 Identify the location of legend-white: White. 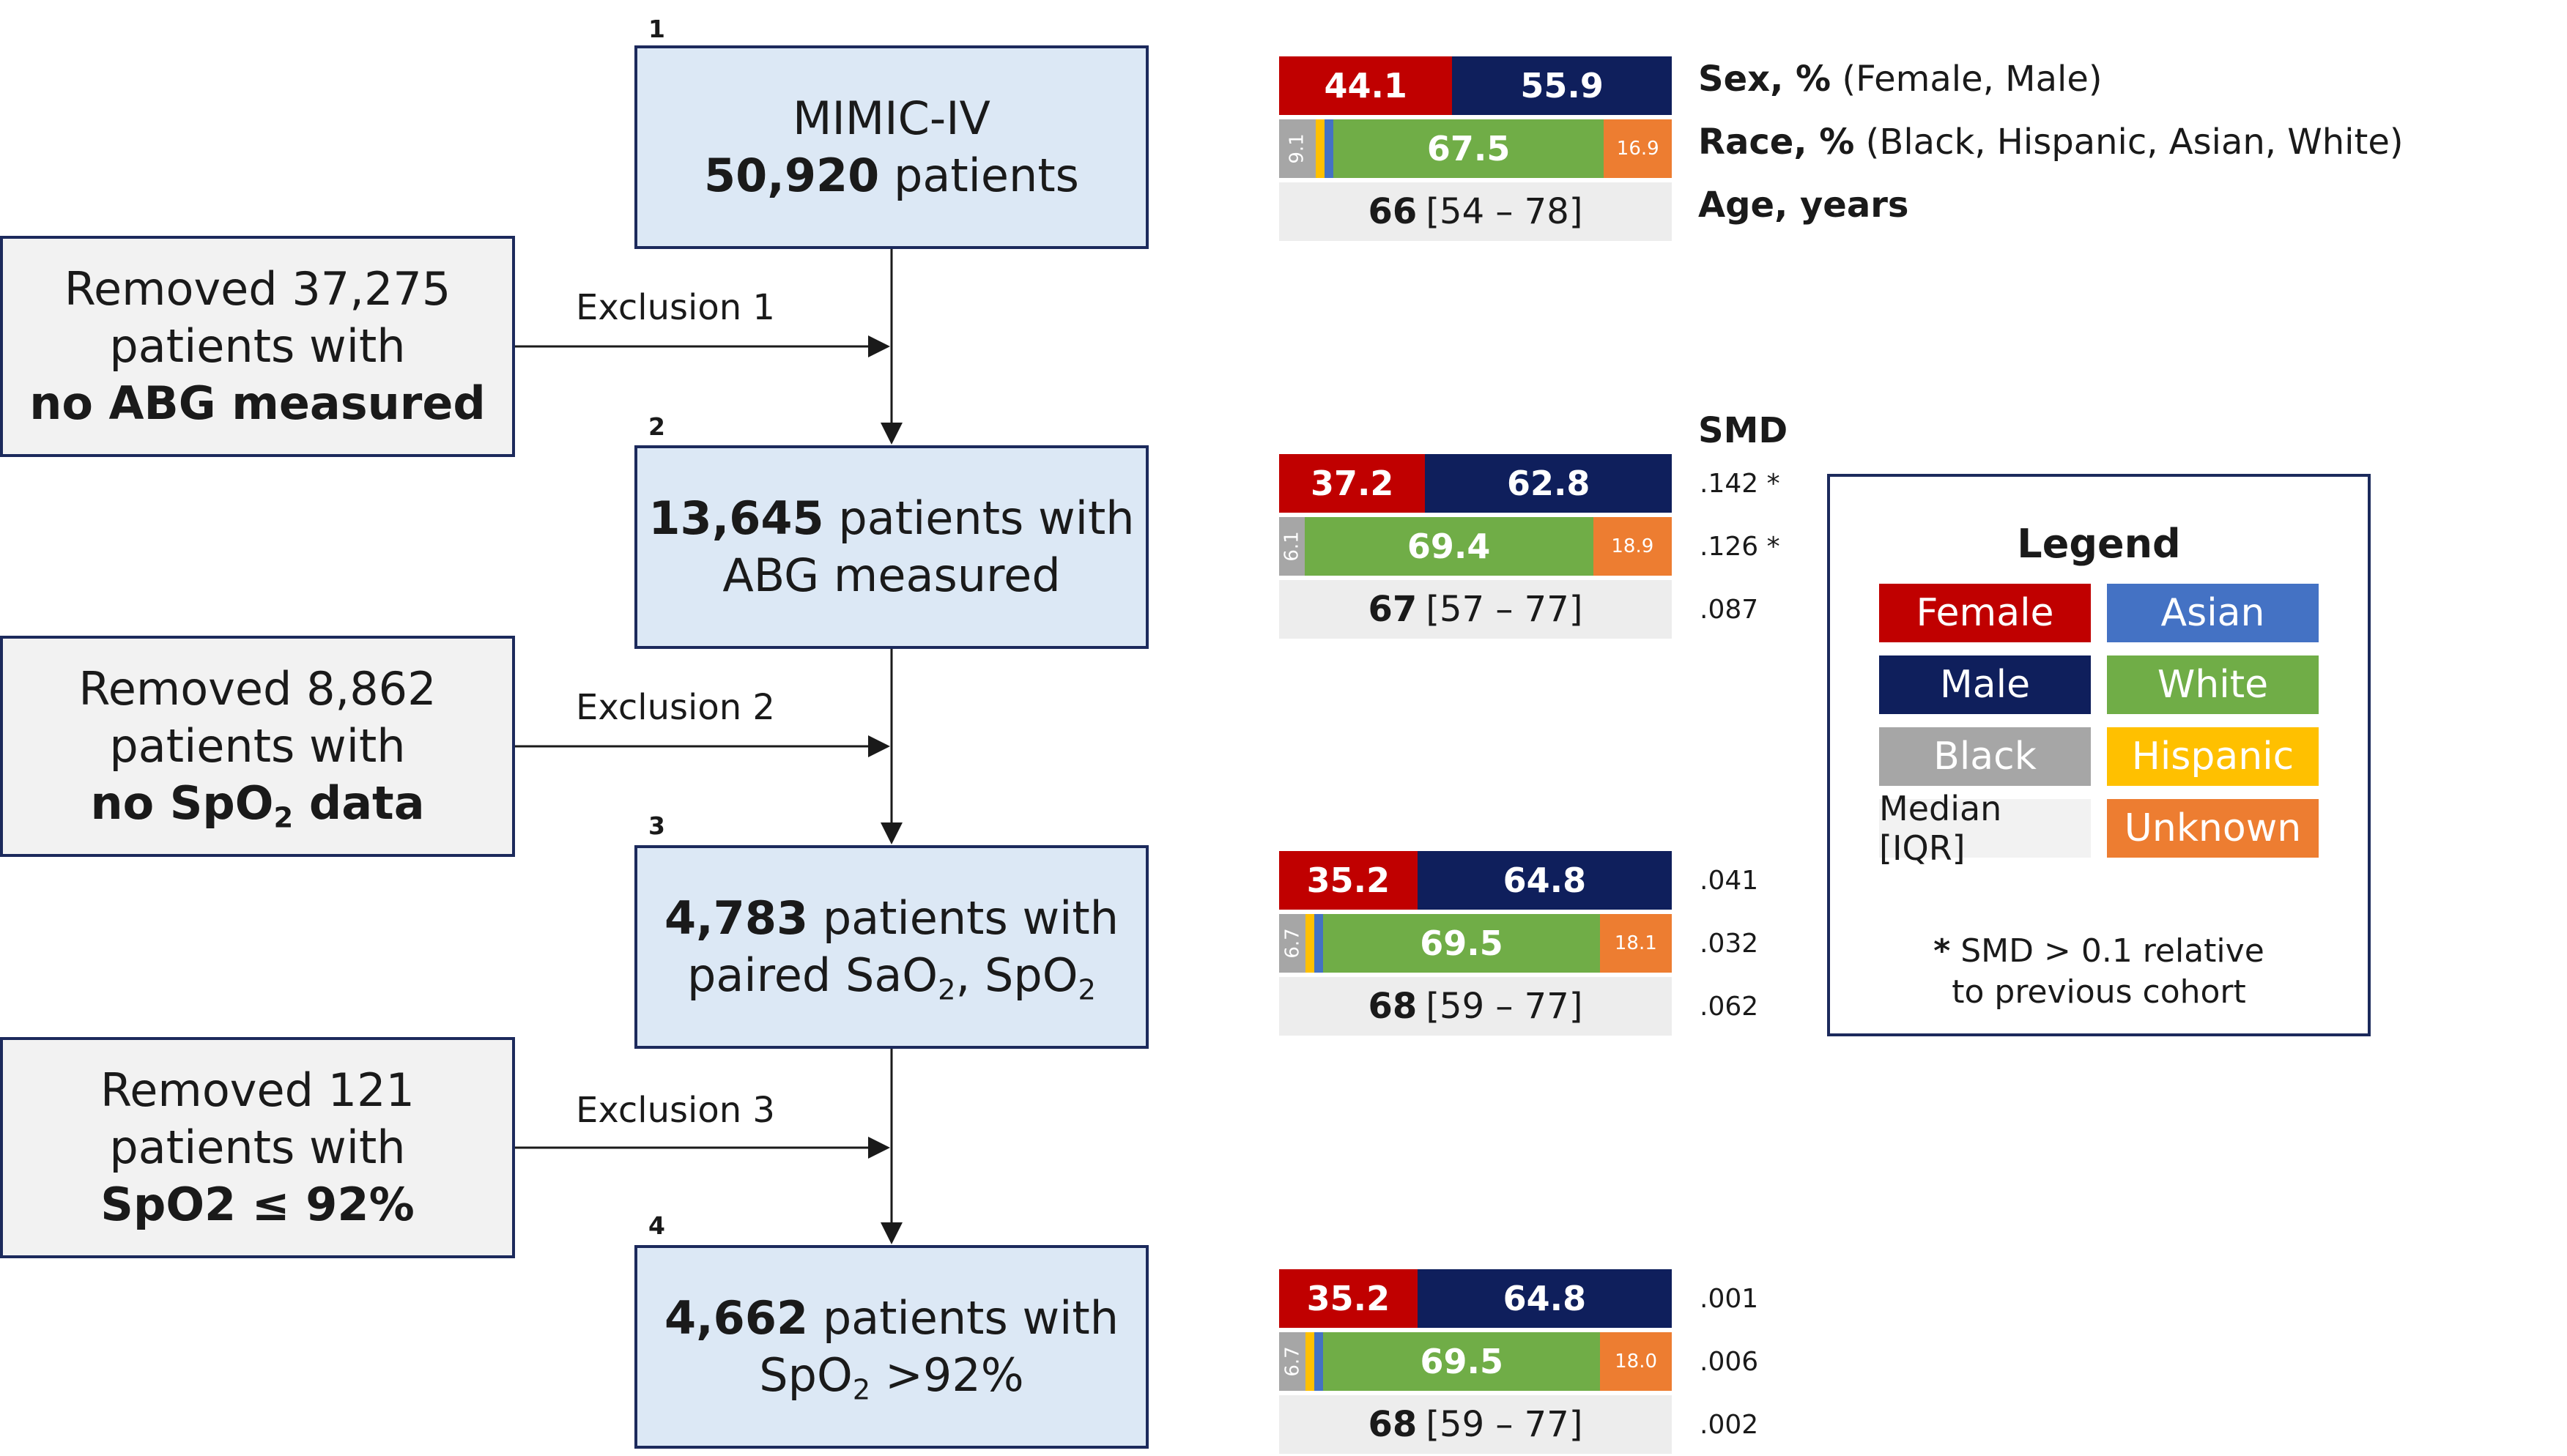
(2213, 685).